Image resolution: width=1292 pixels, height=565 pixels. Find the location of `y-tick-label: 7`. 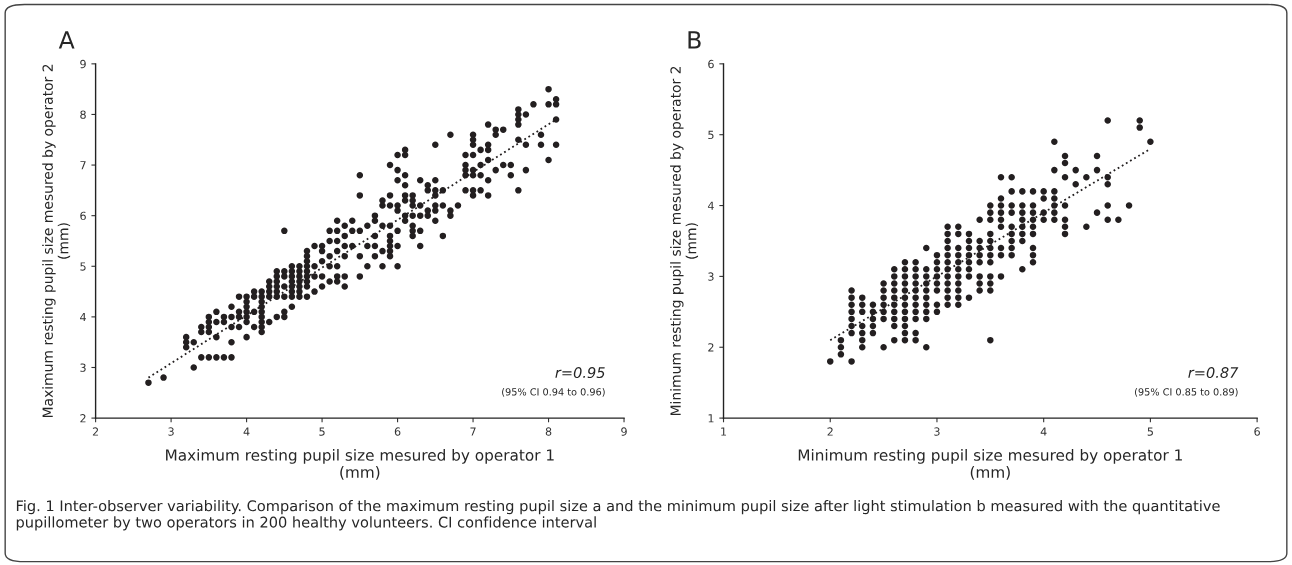

y-tick-label: 7 is located at coordinates (83, 165).